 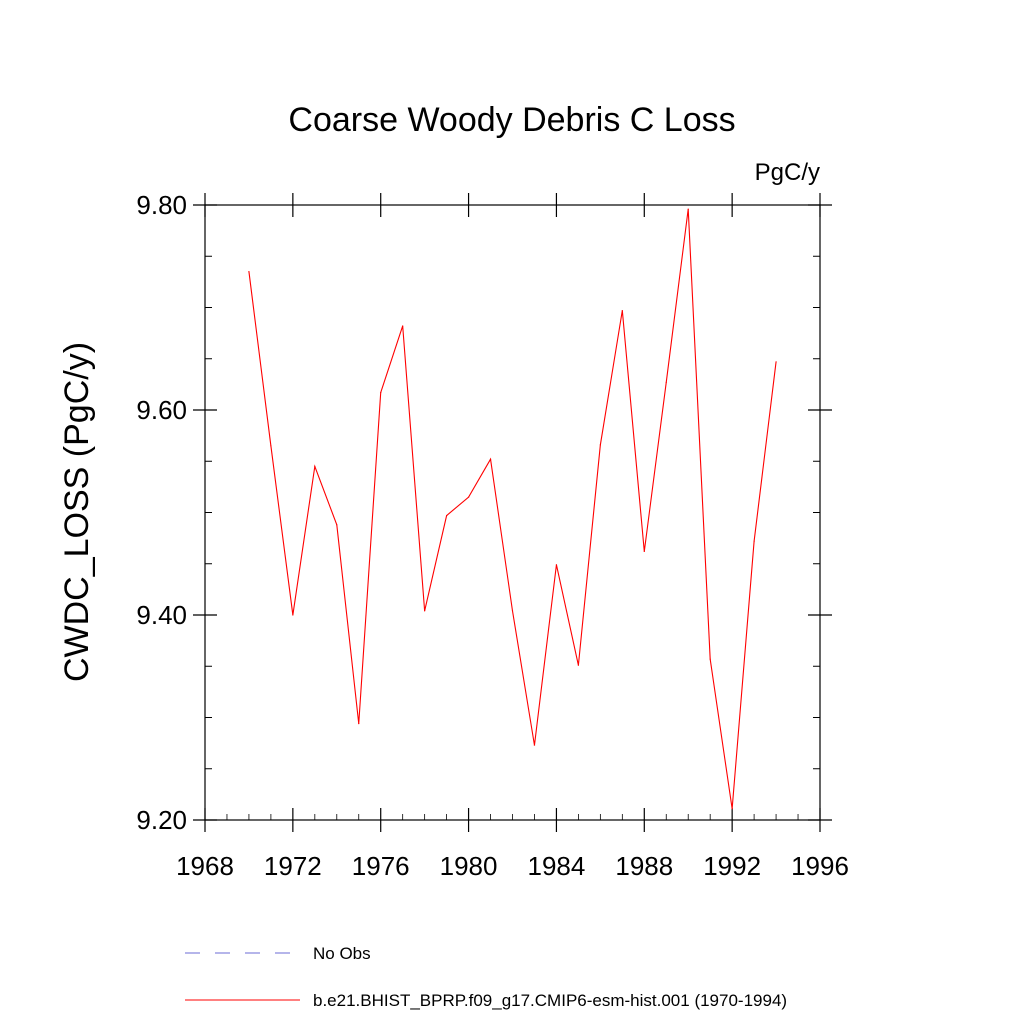 What do you see at coordinates (77, 512) in the screenshot?
I see `y-axis-label: CWDC_LOSS (PgC/y)` at bounding box center [77, 512].